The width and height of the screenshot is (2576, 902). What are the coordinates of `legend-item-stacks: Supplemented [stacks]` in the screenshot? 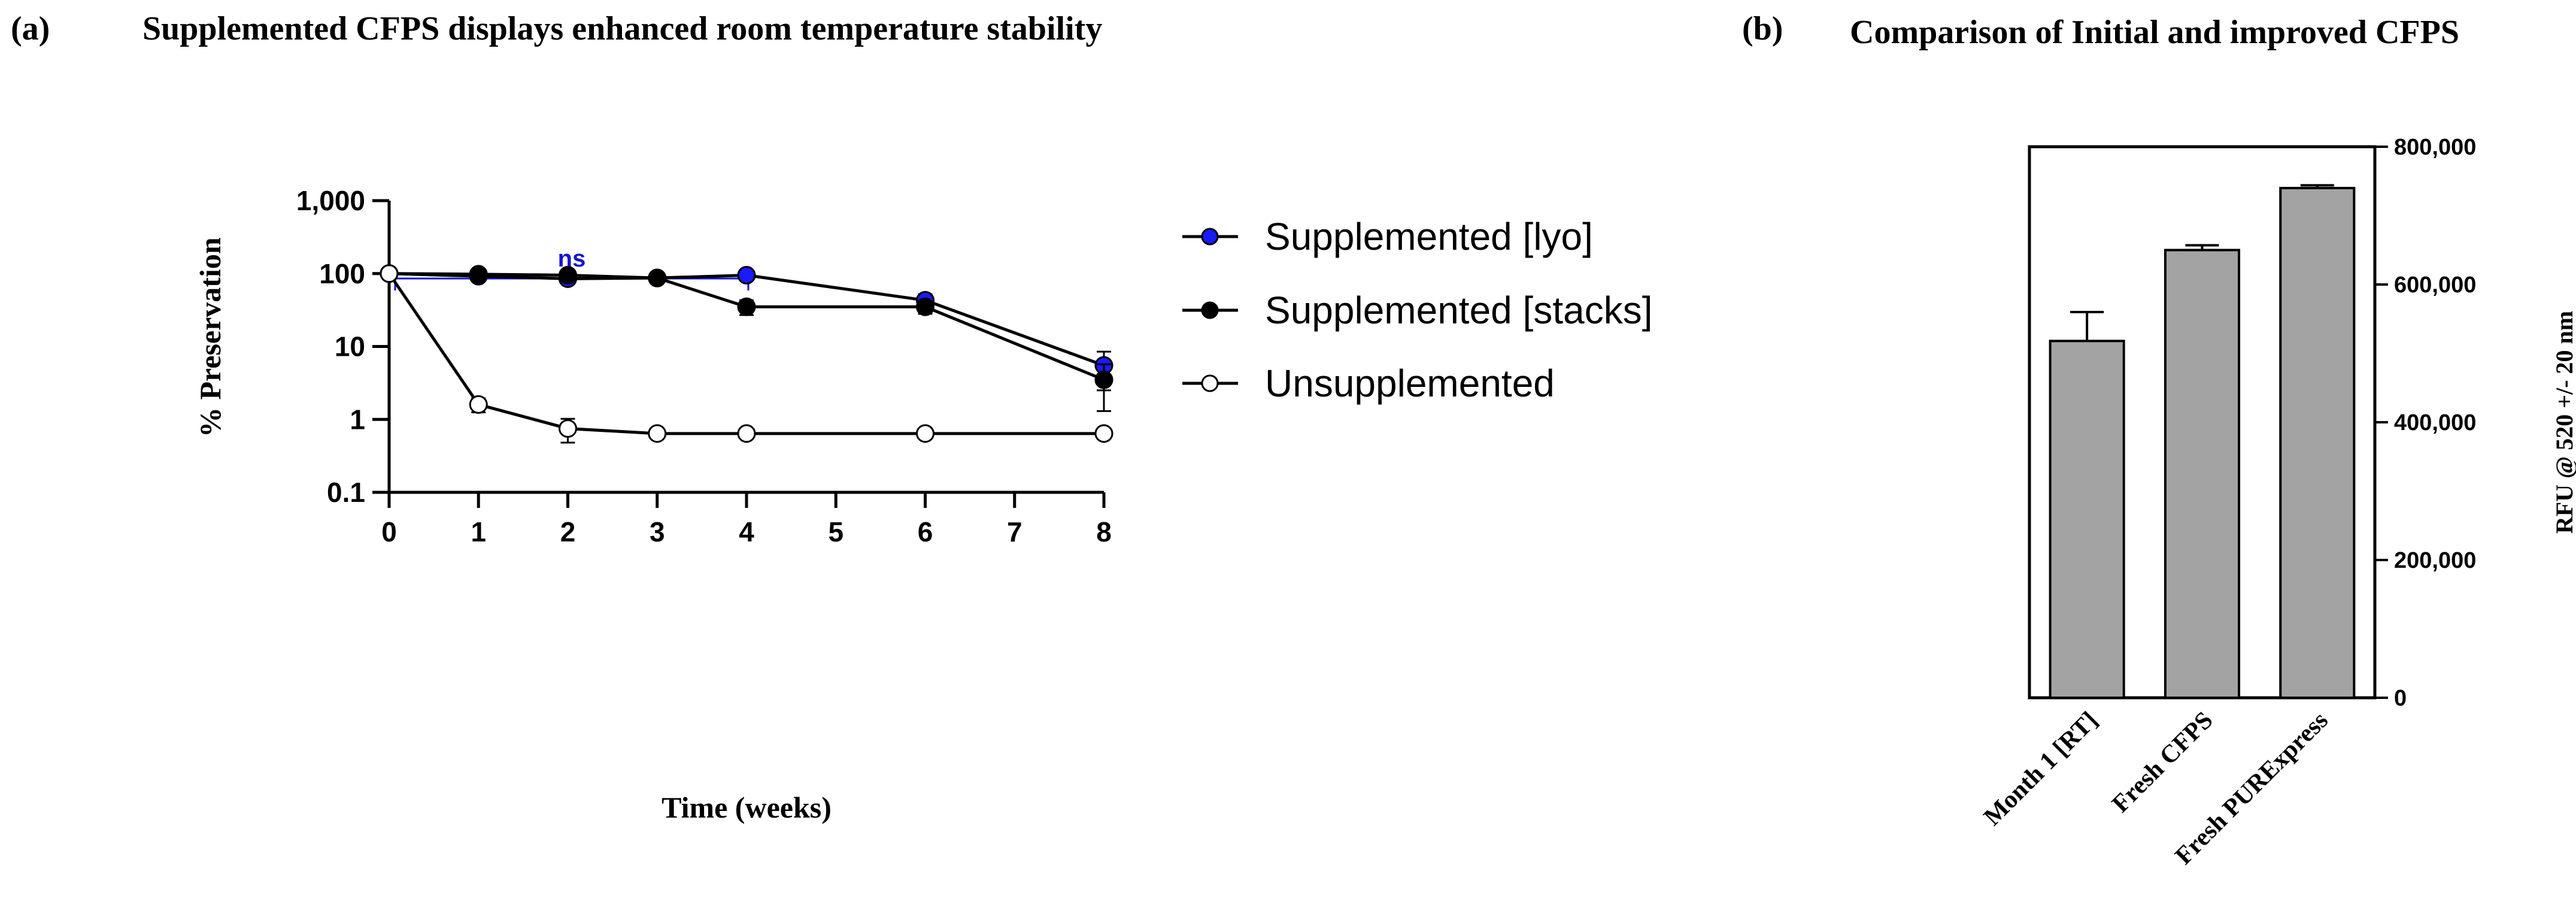 It's located at (1417, 310).